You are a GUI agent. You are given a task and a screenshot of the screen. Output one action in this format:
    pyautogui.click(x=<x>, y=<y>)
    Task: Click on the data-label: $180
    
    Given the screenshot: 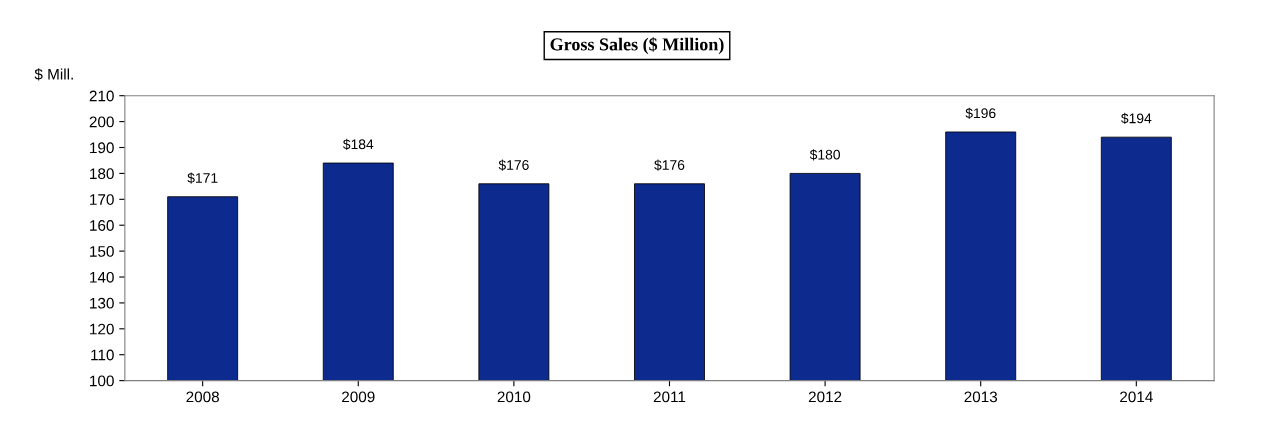 What is the action you would take?
    pyautogui.click(x=824, y=155)
    